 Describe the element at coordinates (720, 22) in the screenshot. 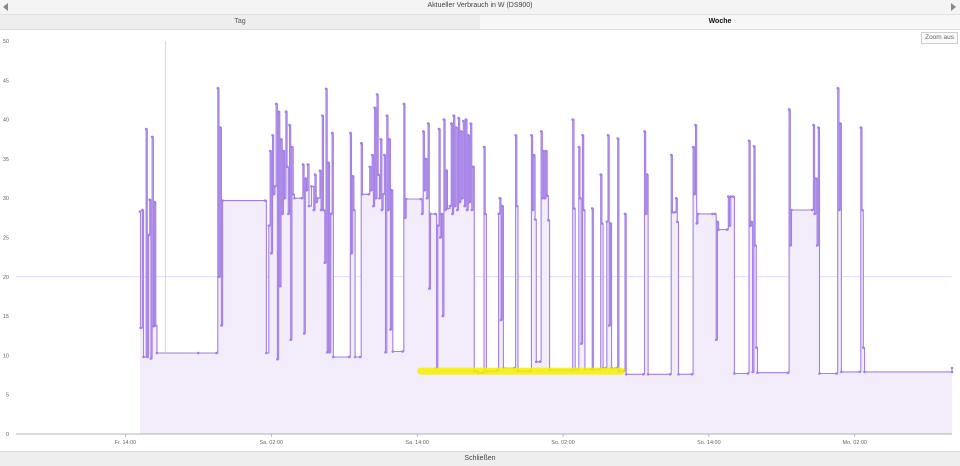

I see `tab-week: Woche` at that location.